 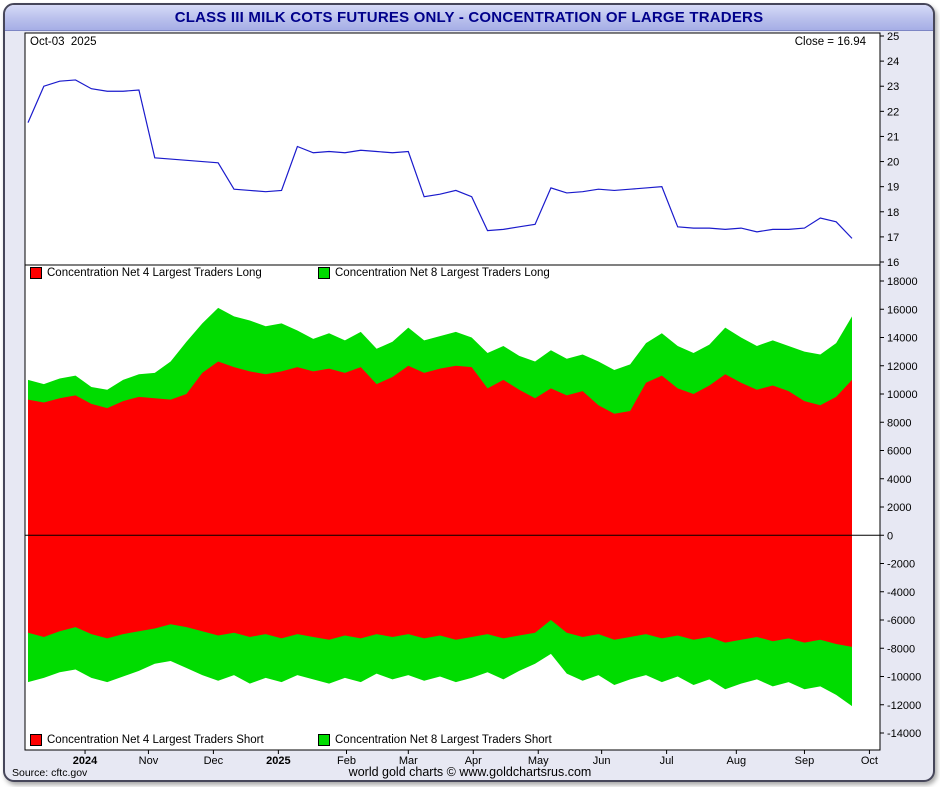 I want to click on svg-text: Jun, so click(x=602, y=761).